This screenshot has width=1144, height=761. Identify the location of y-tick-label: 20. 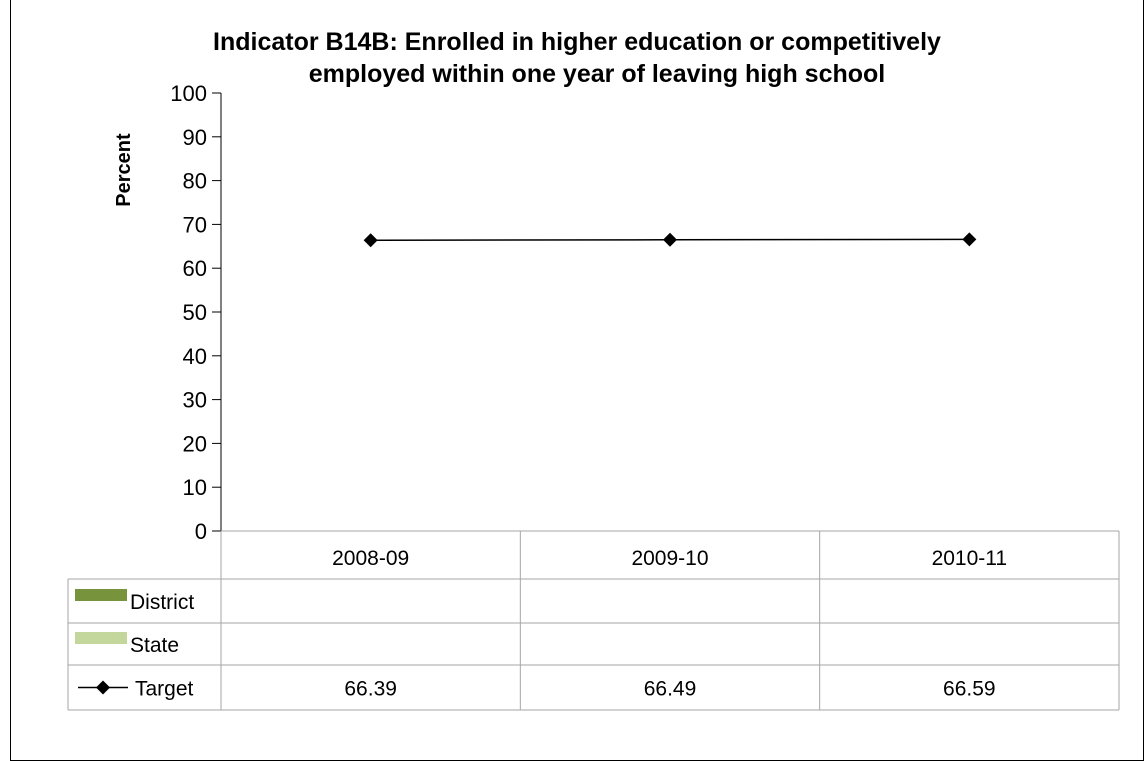
(195, 443).